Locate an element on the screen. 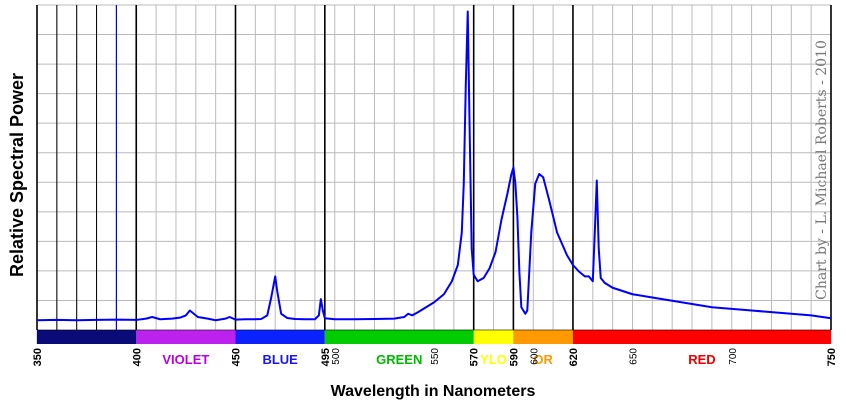 The width and height of the screenshot is (846, 405). x-axis-title: Wavelength in Nanometers is located at coordinates (433, 391).